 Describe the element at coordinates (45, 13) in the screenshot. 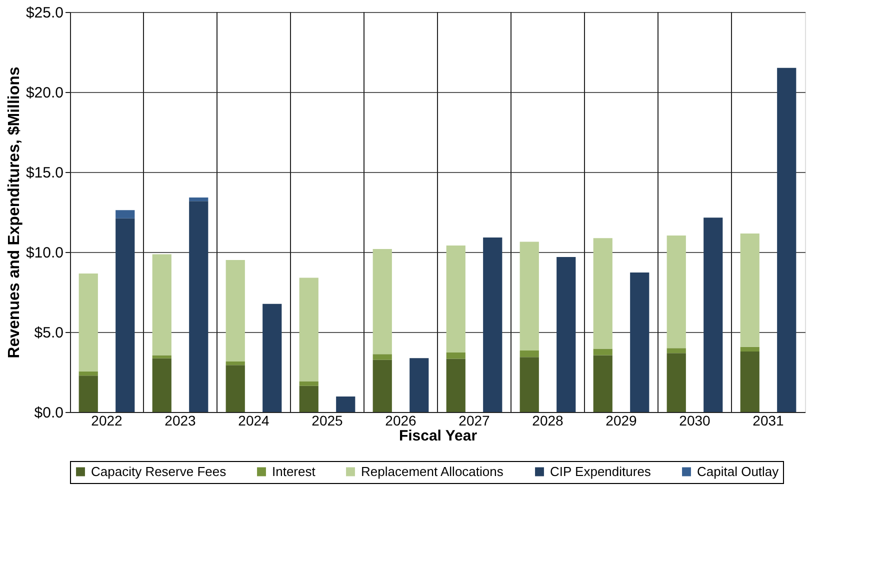

I see `y-tick-label: $25.0` at that location.